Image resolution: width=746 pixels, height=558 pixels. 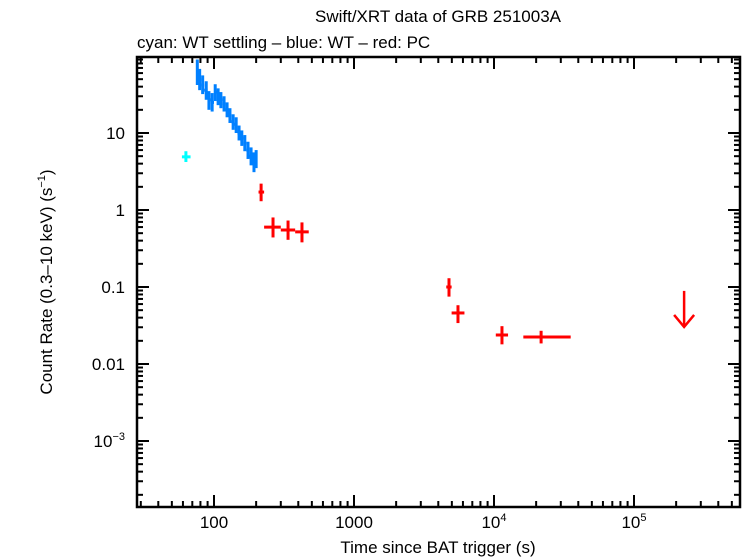 I want to click on x-tick-label: 1000, so click(x=354, y=522).